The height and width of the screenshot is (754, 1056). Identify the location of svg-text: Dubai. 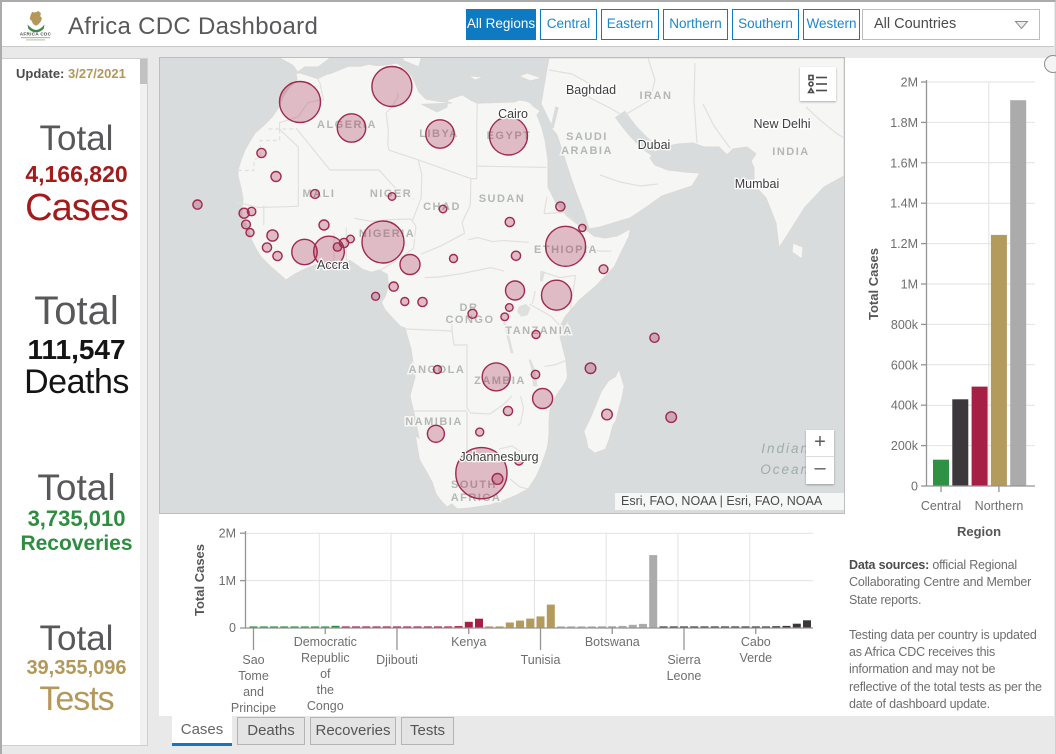
(654, 145).